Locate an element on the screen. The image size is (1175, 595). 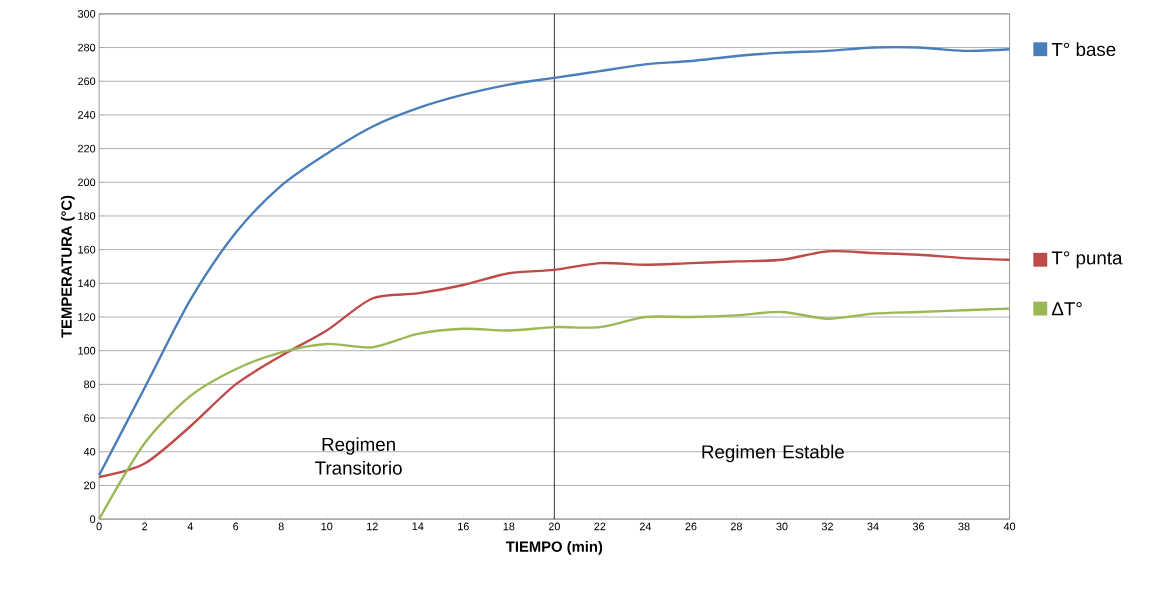
x-tick-label: 14 is located at coordinates (418, 526).